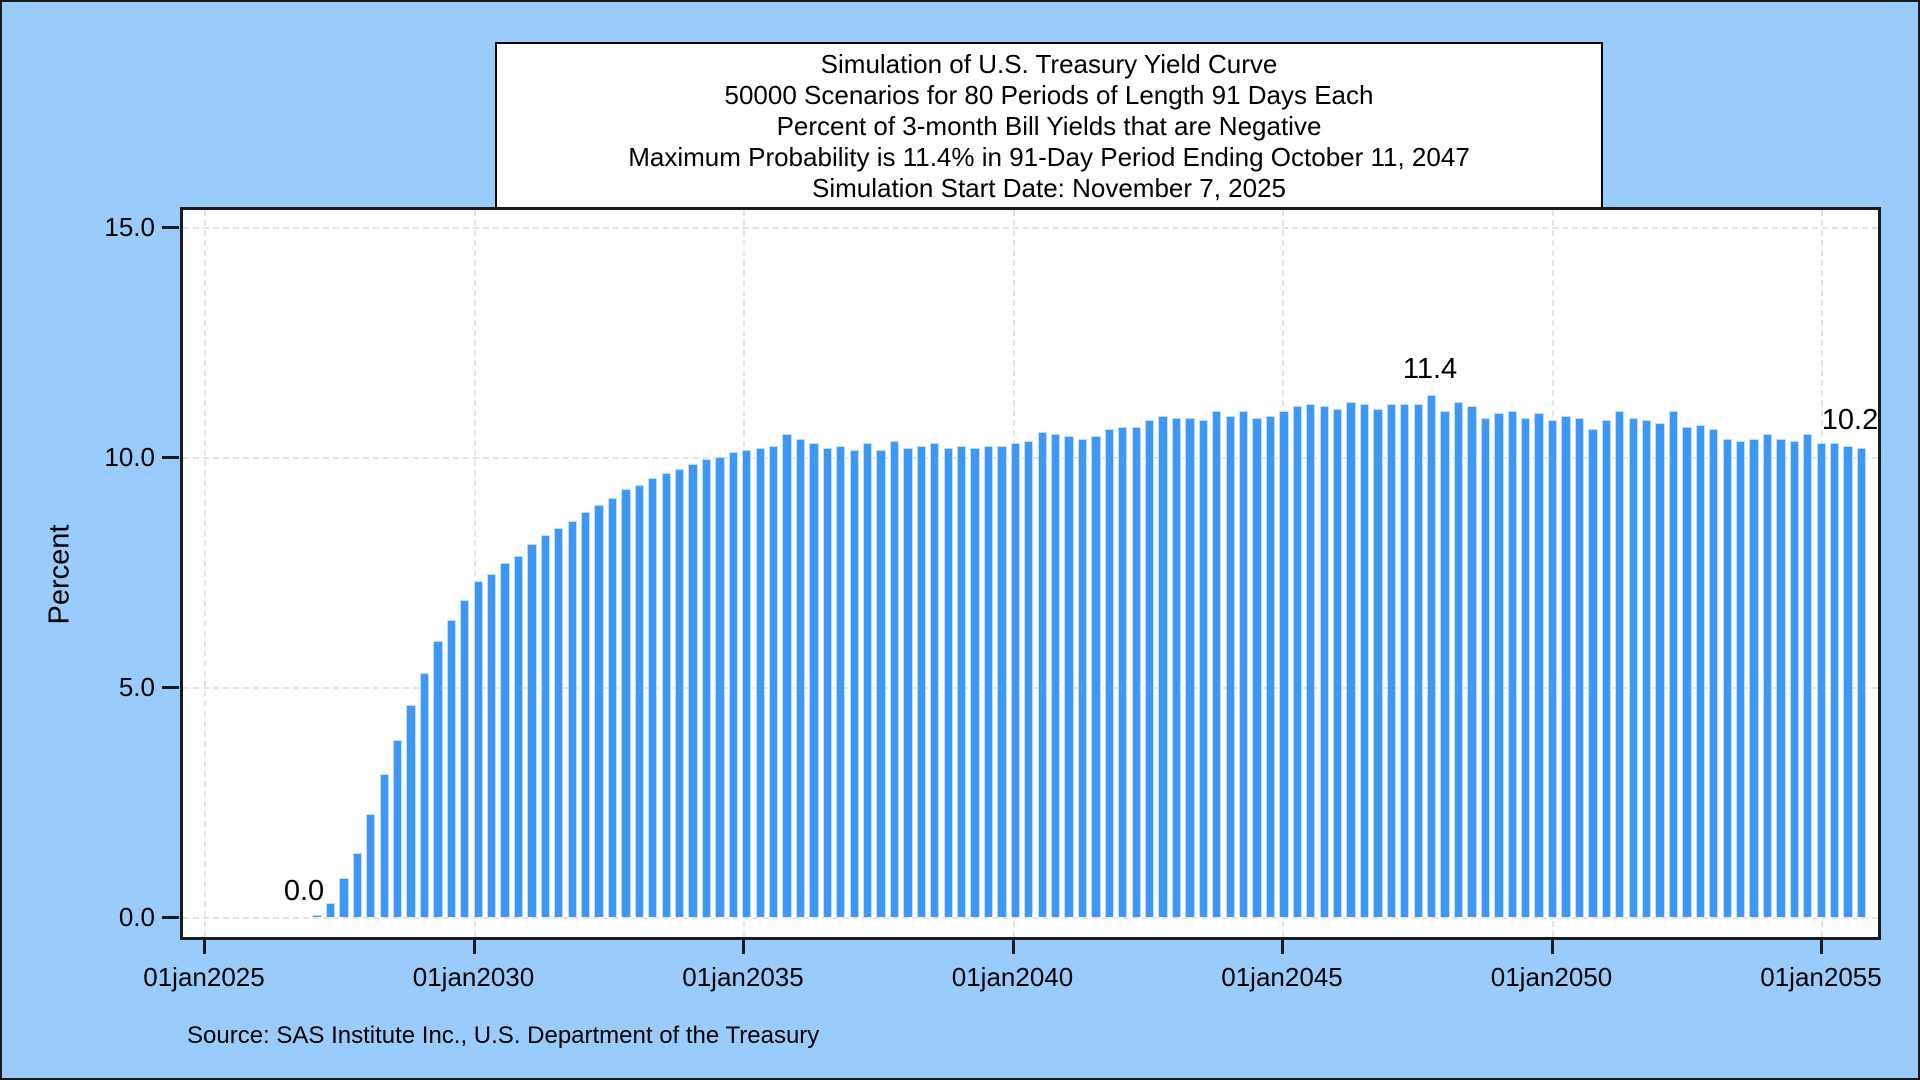 This screenshot has width=1920, height=1080. I want to click on h-gridline-0.0, so click(1030, 918).